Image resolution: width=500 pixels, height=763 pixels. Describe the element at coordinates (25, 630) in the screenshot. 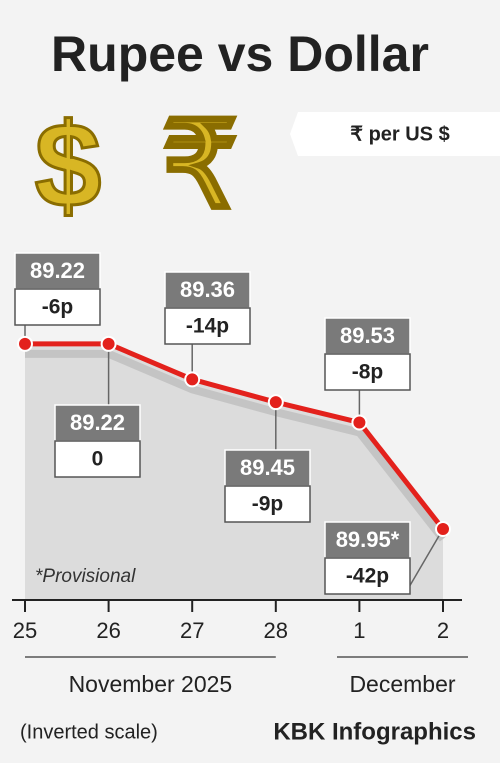

I see `x-tick-label: 25` at that location.